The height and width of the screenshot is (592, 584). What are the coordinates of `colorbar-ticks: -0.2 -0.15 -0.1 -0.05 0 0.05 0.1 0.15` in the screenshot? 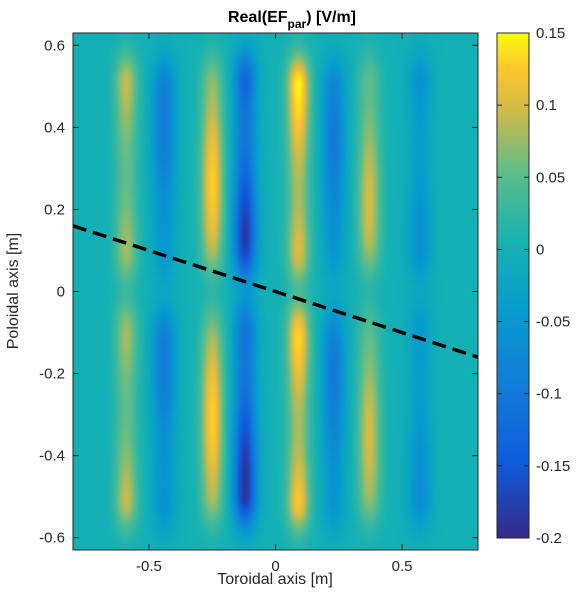 It's located at (533, 286).